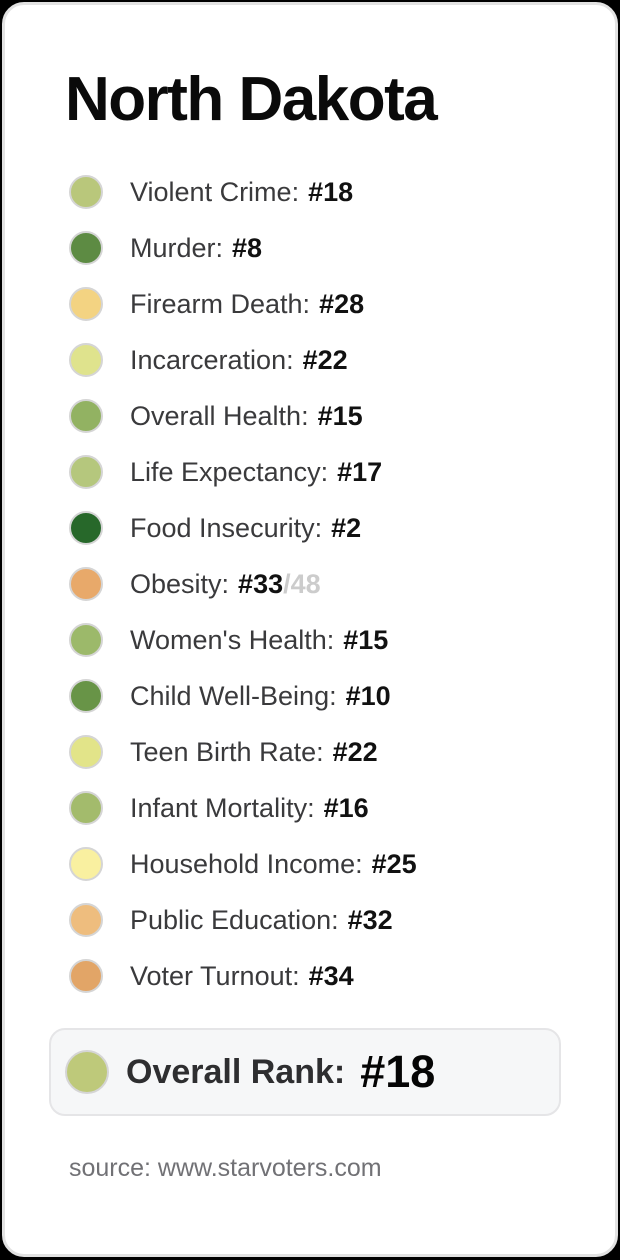  I want to click on metric-label: Murder:, so click(177, 247).